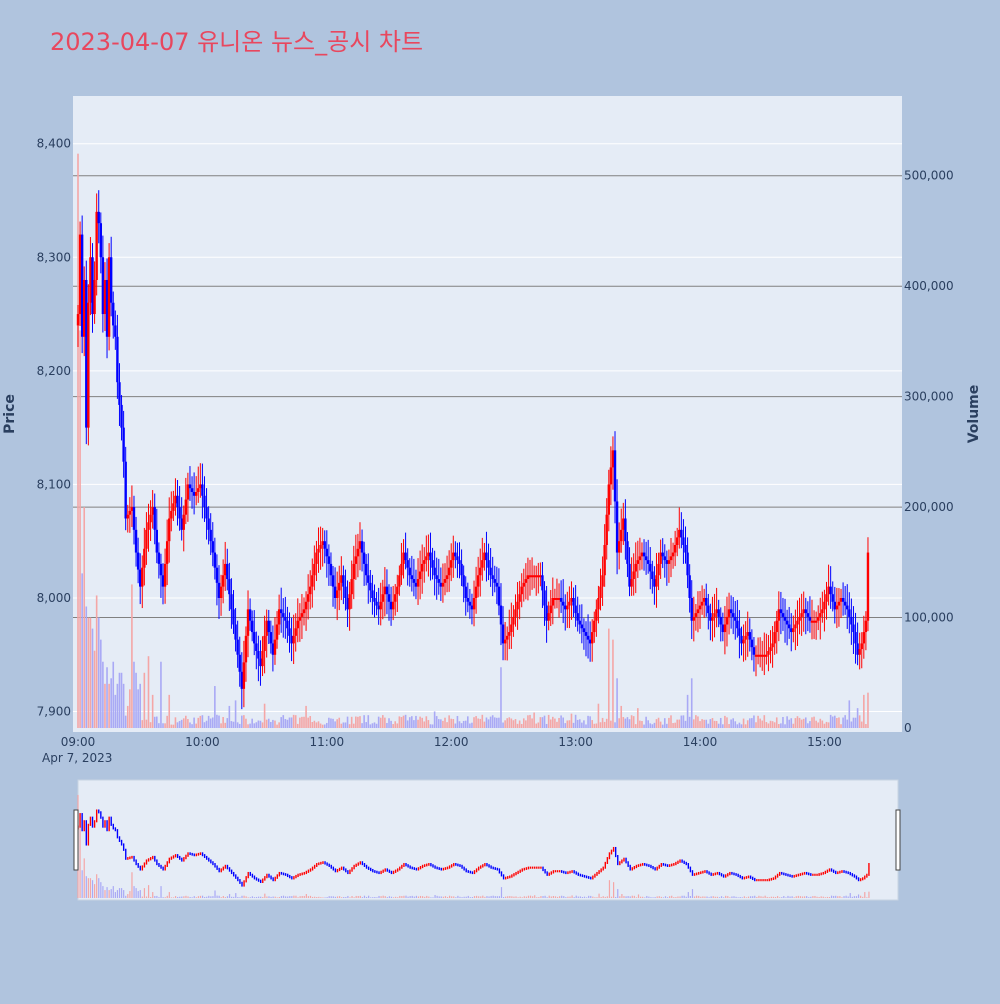  Describe the element at coordinates (908, 728) in the screenshot. I see `volume-tick-label: 0` at that location.